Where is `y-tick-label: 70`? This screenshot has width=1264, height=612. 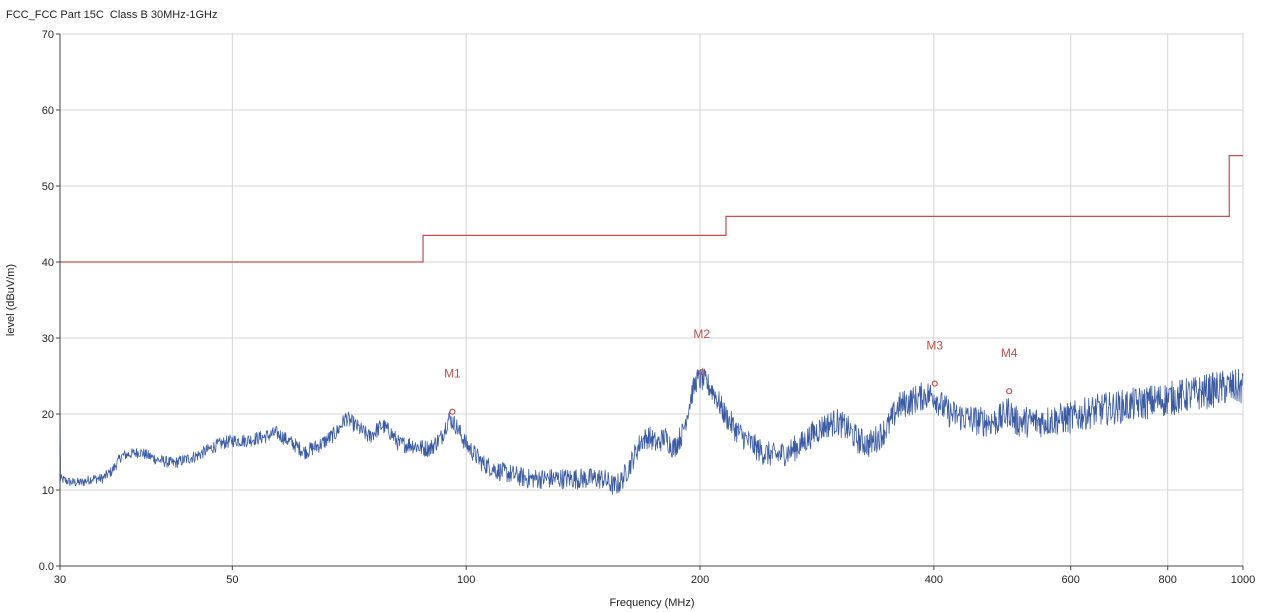 y-tick-label: 70 is located at coordinates (48, 35).